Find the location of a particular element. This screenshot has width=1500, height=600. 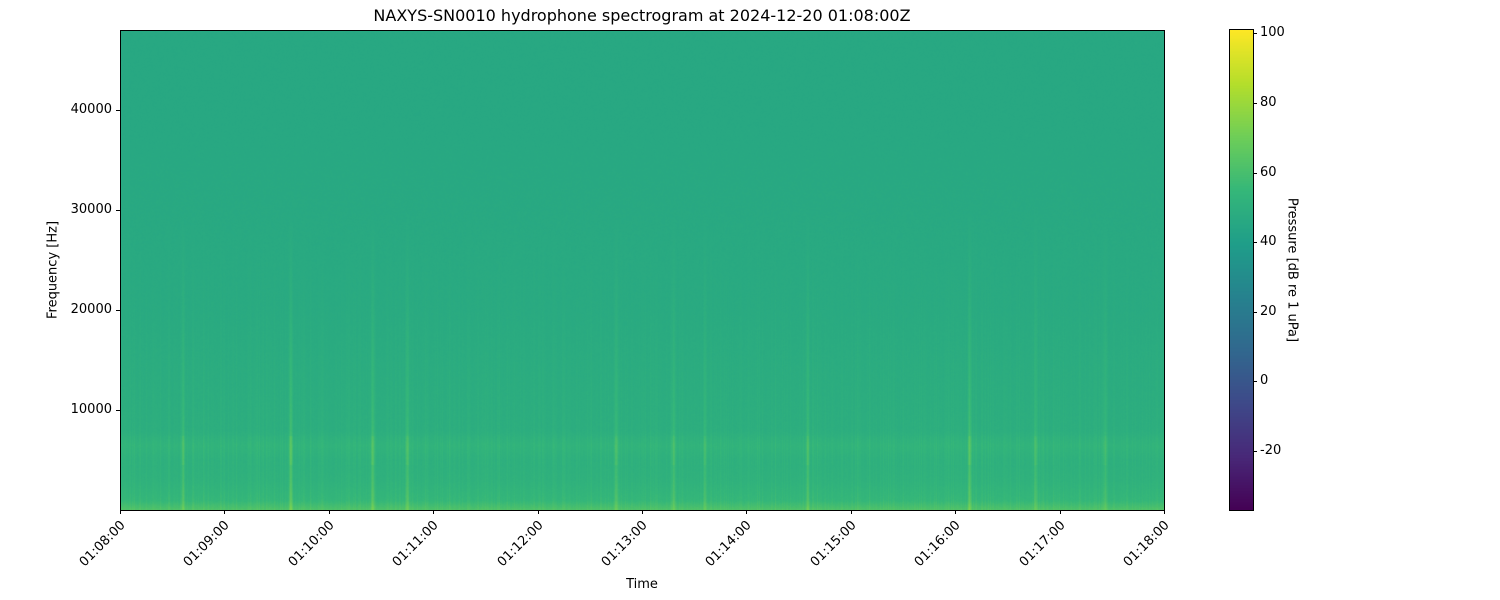

colorbar-tick-label: 0 is located at coordinates (1264, 381).